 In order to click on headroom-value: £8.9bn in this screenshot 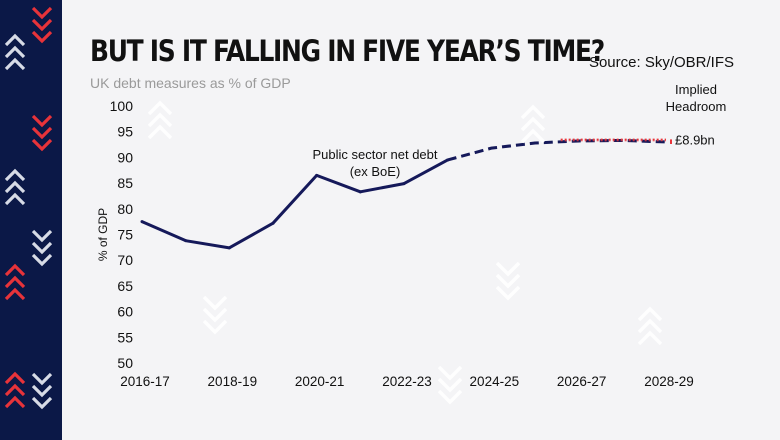, I will do `click(695, 139)`.